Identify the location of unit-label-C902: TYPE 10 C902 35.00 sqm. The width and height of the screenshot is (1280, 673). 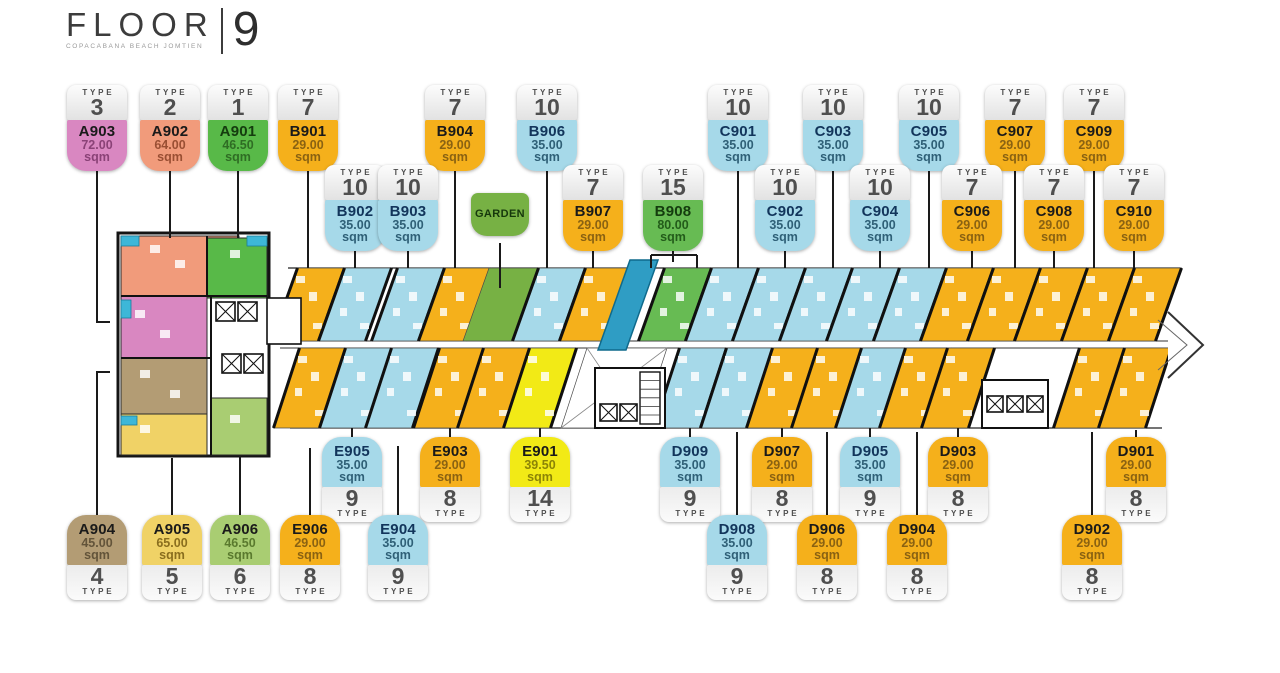
(785, 208).